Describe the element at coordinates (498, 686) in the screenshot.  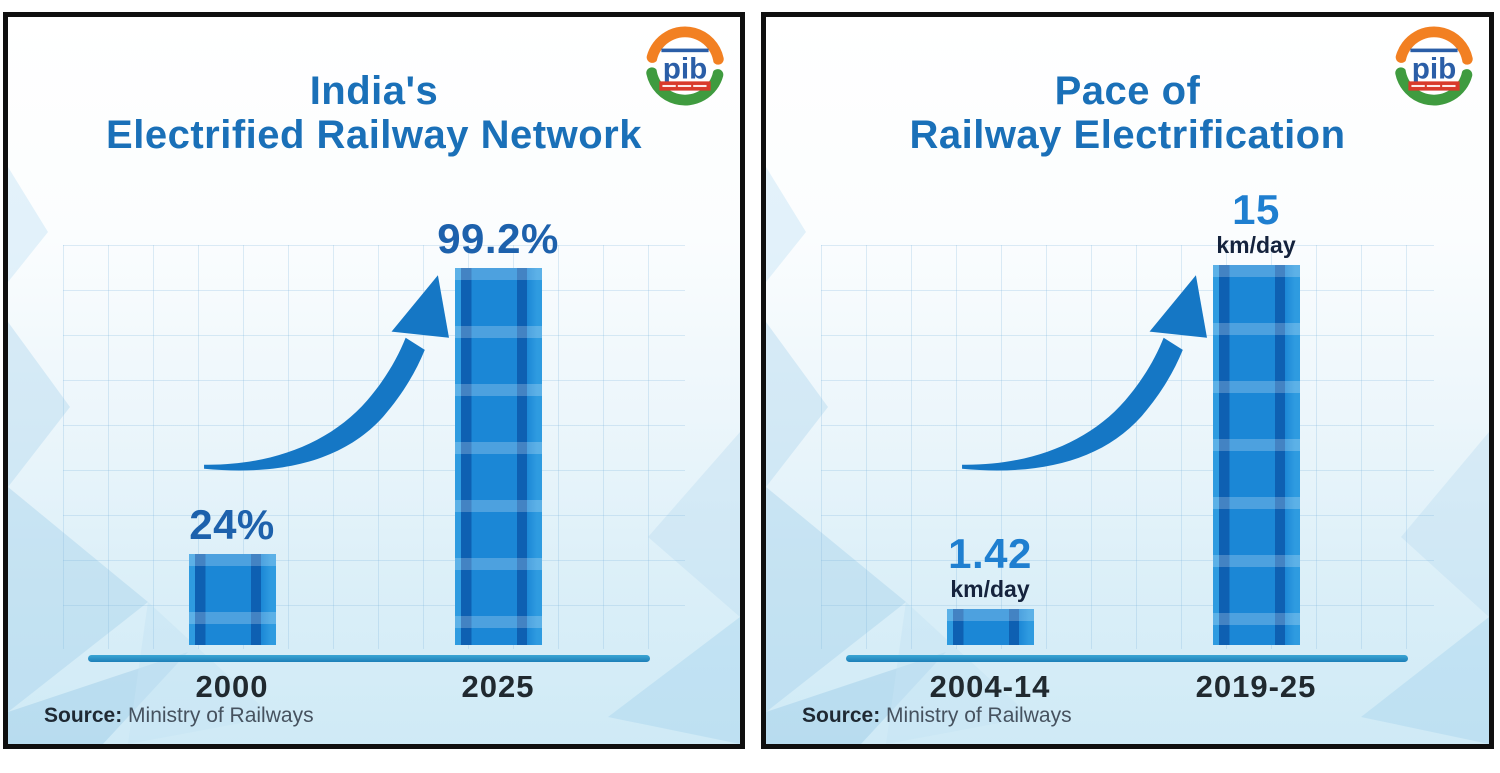
I see `x-tick-label-2025: 2025` at that location.